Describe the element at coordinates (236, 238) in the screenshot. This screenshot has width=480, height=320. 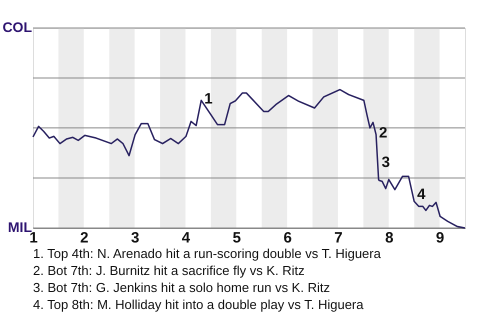
I see `x-tick-label: 5` at that location.